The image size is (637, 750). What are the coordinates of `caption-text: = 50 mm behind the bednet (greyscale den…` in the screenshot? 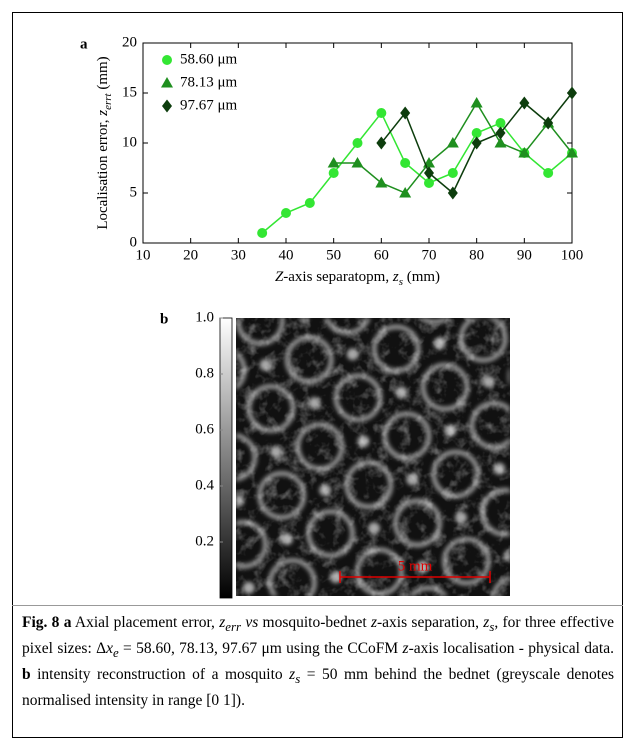 It's located at (318, 688).